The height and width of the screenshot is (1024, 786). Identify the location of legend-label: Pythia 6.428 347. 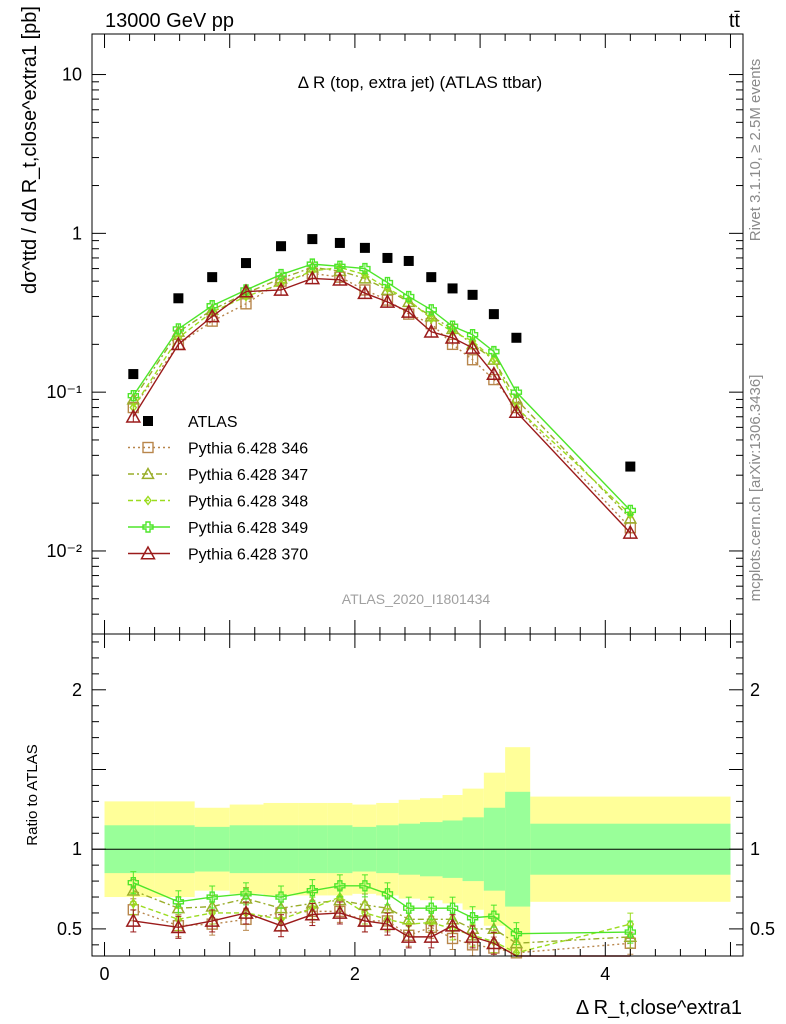
(248, 475).